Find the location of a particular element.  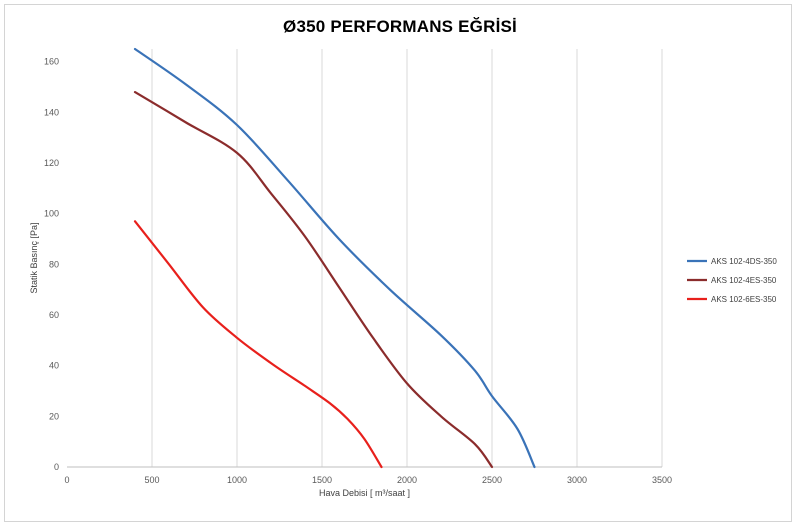

y-tick-label: 140 is located at coordinates (51, 112).